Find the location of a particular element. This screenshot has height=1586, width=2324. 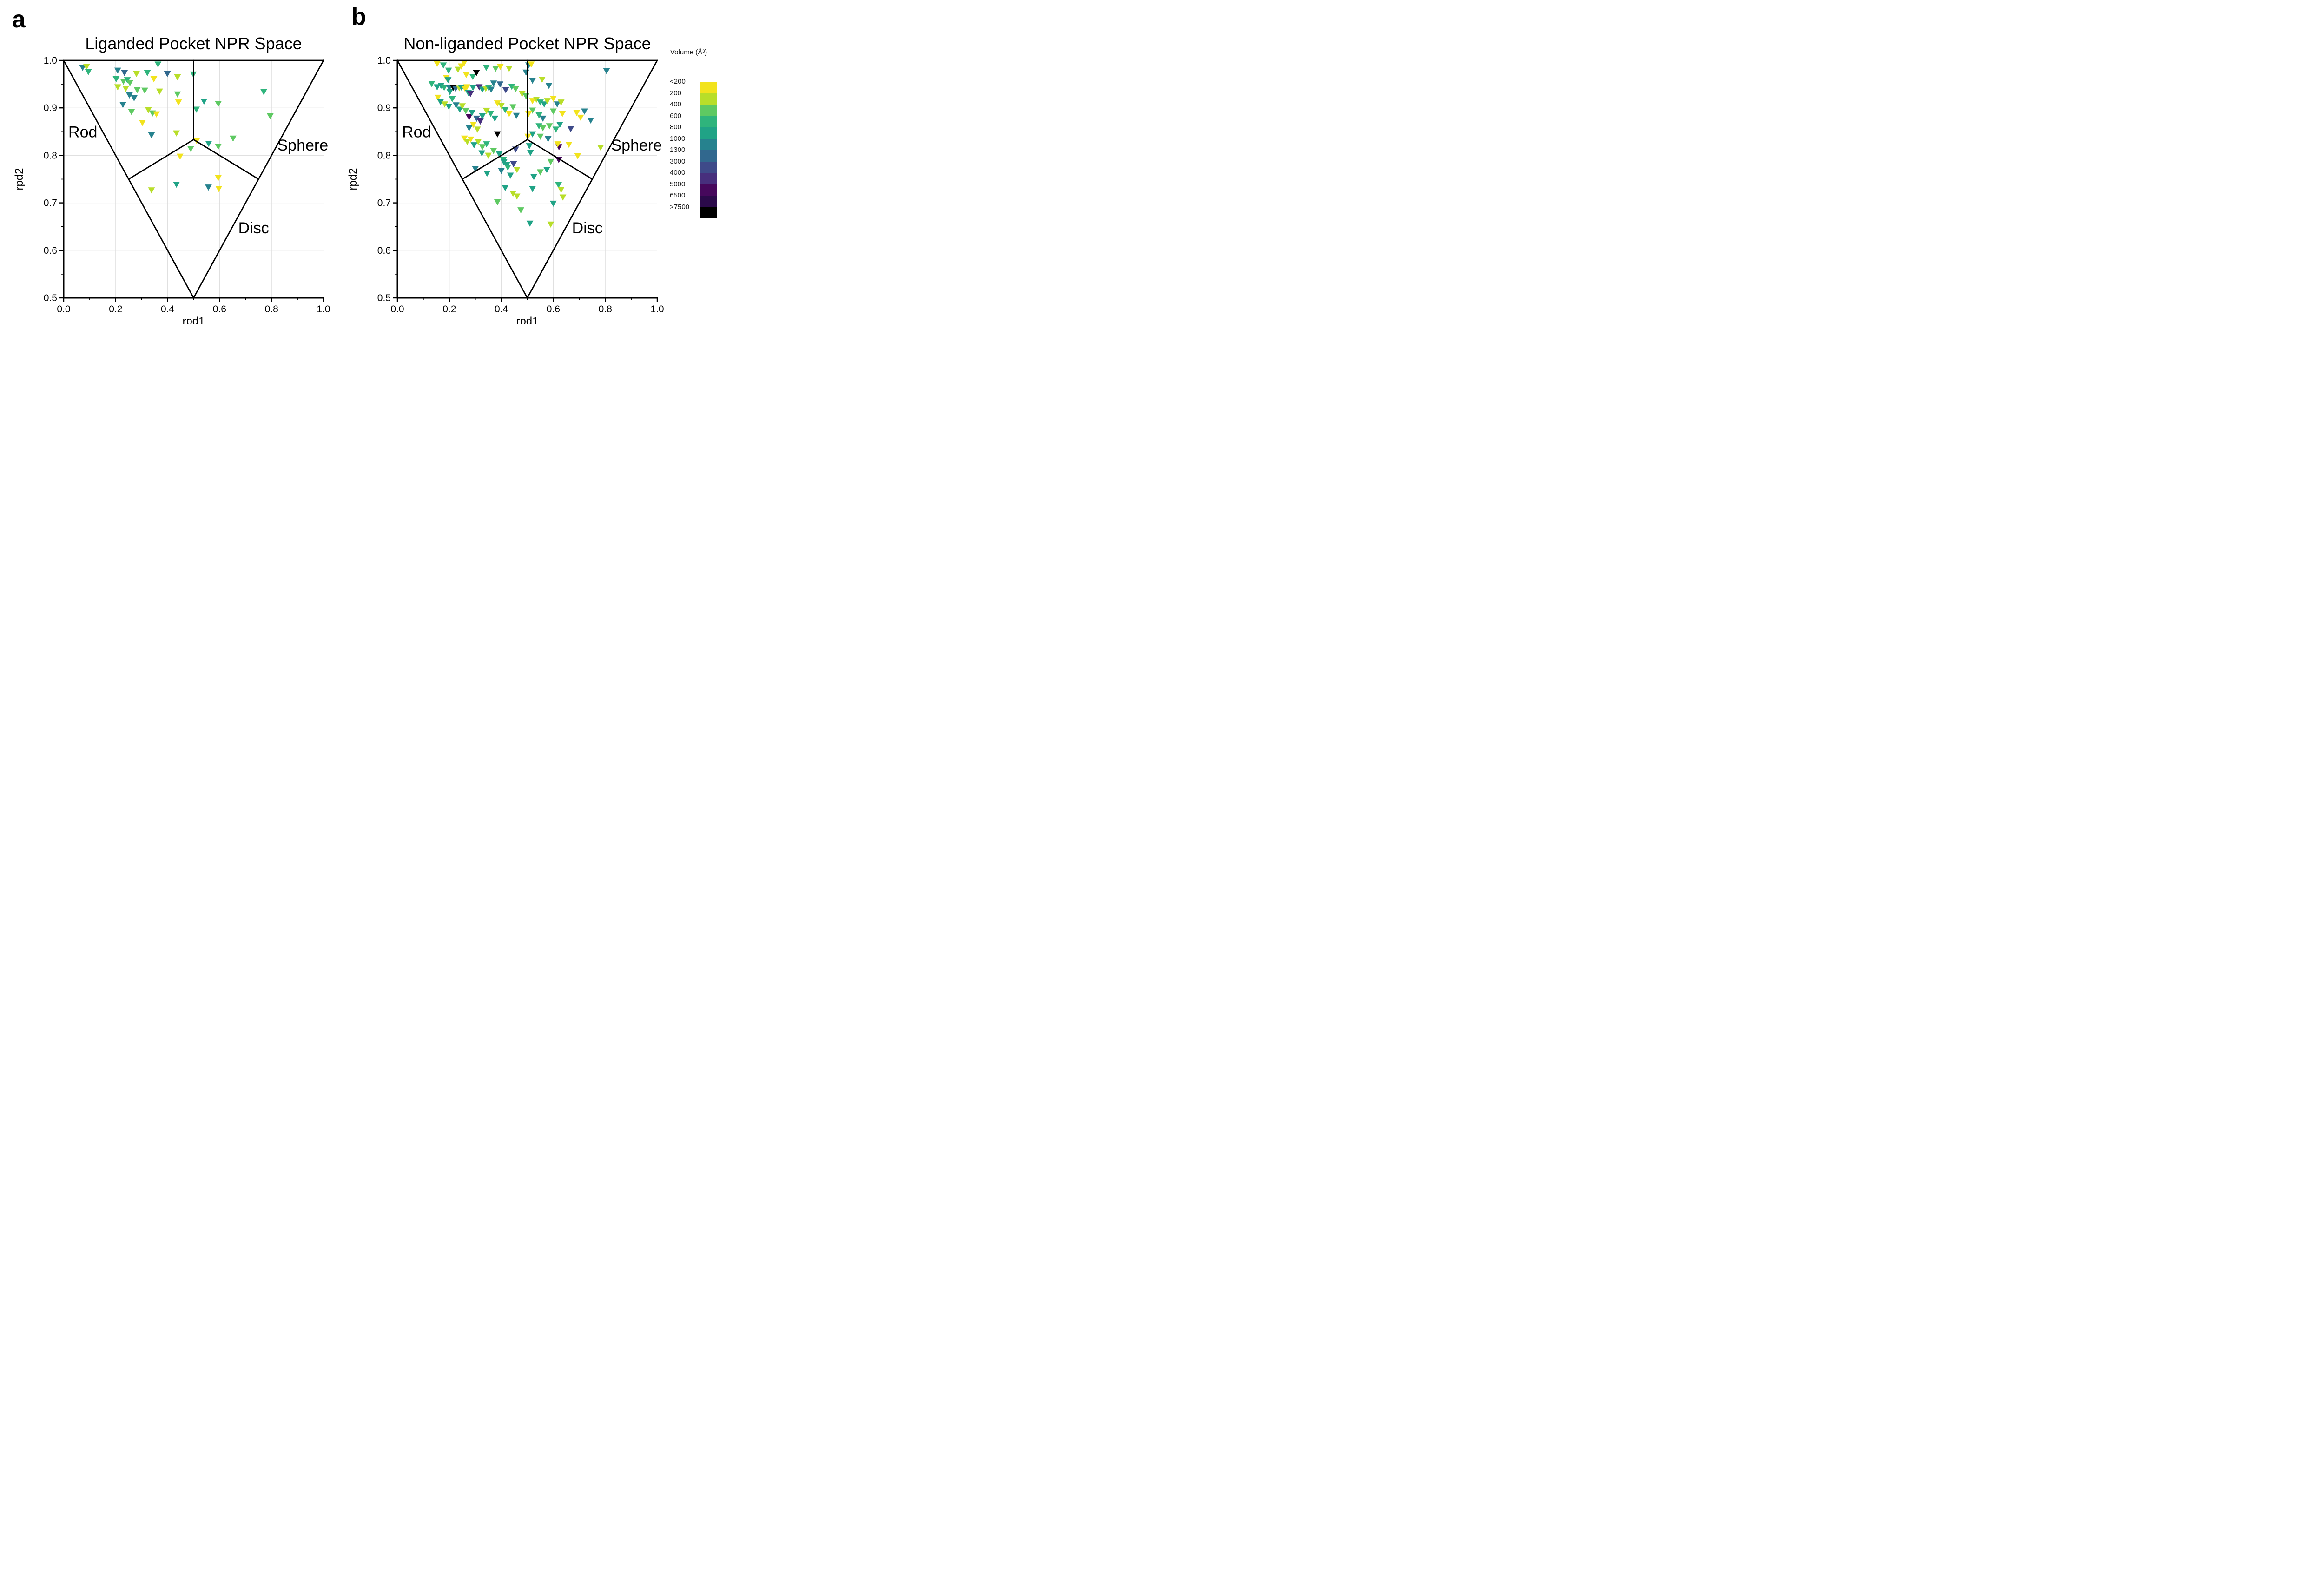

panel-b-title: Non-liganded Pocket NPR Space is located at coordinates (527, 43).